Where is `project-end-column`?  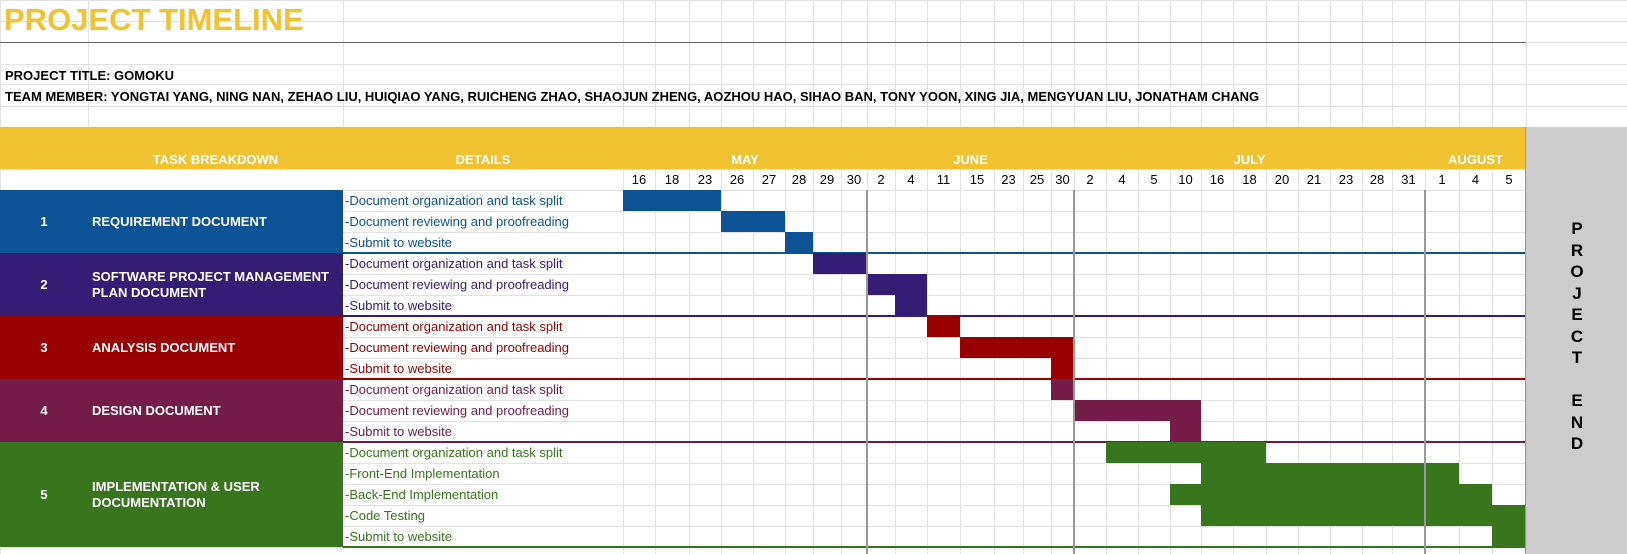 project-end-column is located at coordinates (1576, 340).